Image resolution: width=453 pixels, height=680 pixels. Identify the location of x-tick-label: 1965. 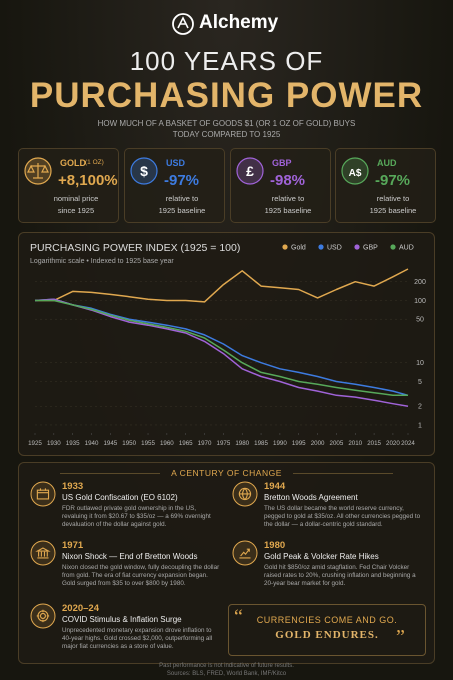
(186, 443).